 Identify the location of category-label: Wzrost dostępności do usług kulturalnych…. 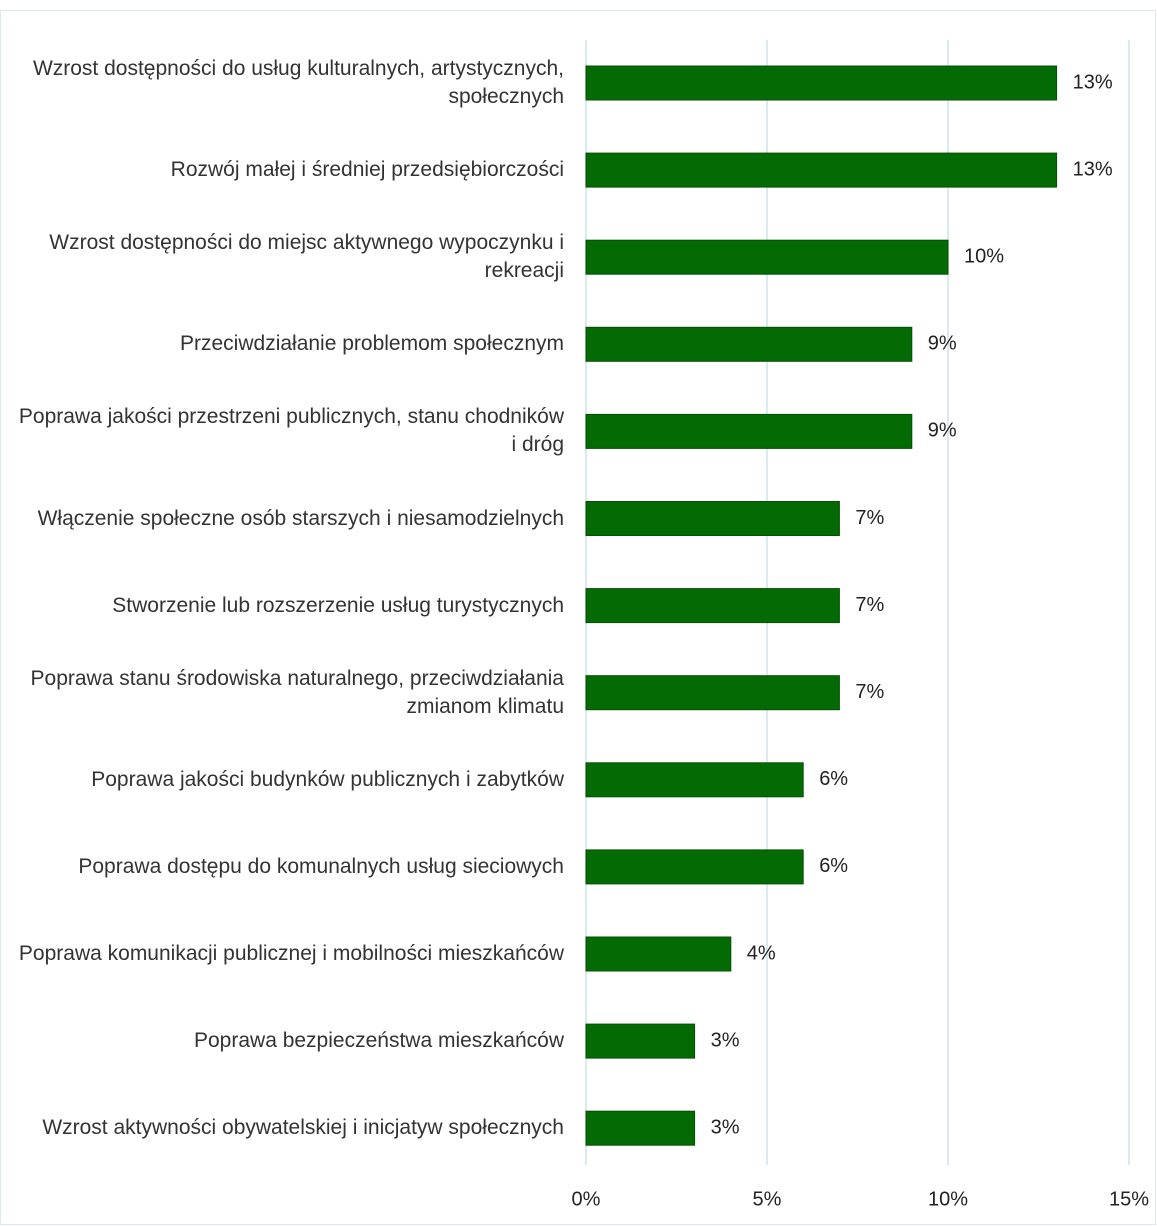
(298, 82).